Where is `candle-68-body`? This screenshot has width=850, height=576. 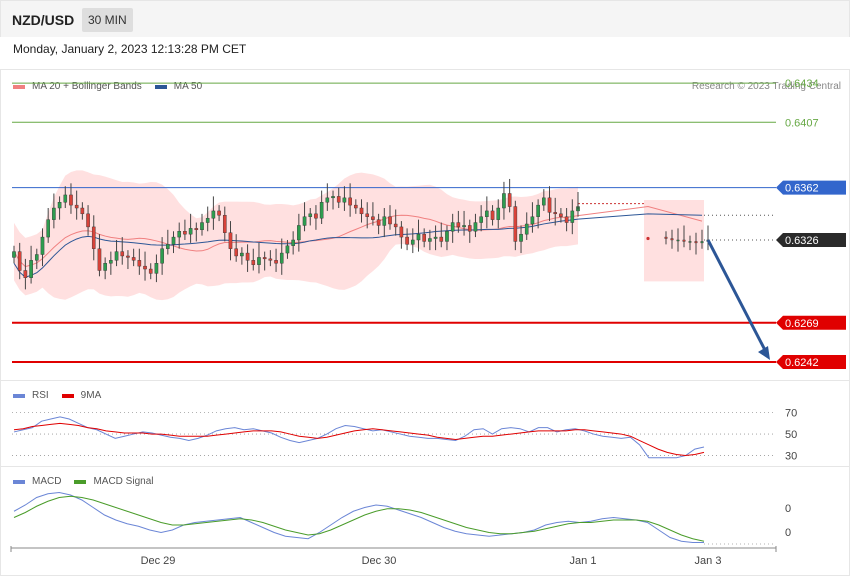 candle-68-body is located at coordinates (401, 232).